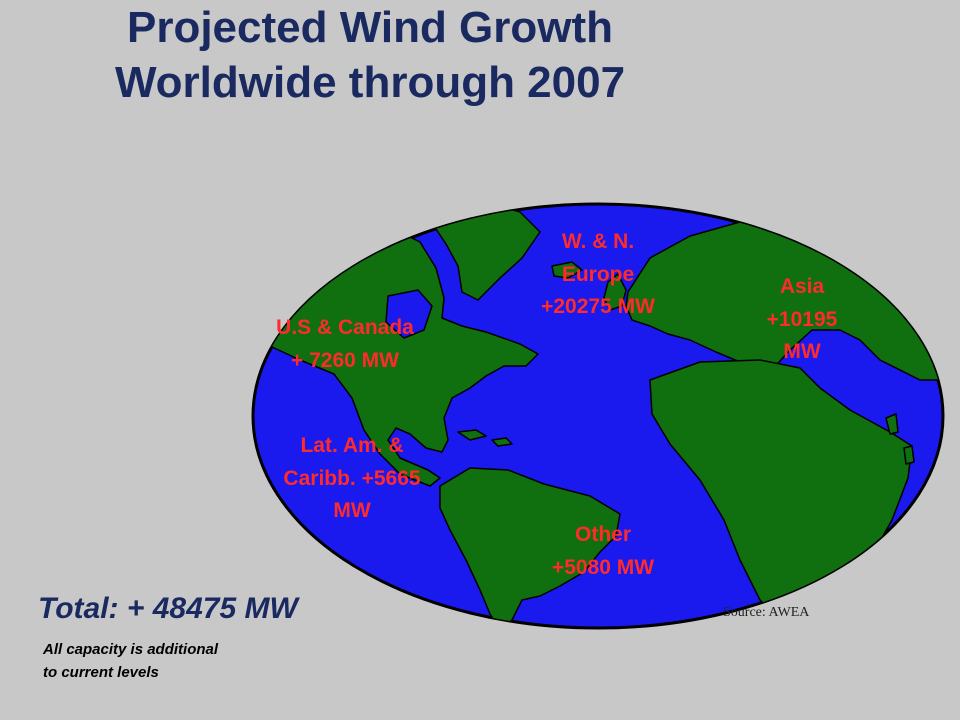  What do you see at coordinates (409, 314) in the screenshot?
I see `hudson-bay` at bounding box center [409, 314].